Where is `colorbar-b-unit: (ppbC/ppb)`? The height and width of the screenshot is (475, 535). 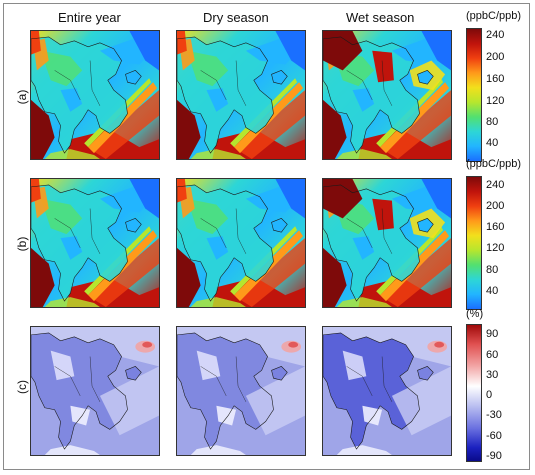
colorbar-b-unit: (ppbC/ppb) is located at coordinates (494, 164).